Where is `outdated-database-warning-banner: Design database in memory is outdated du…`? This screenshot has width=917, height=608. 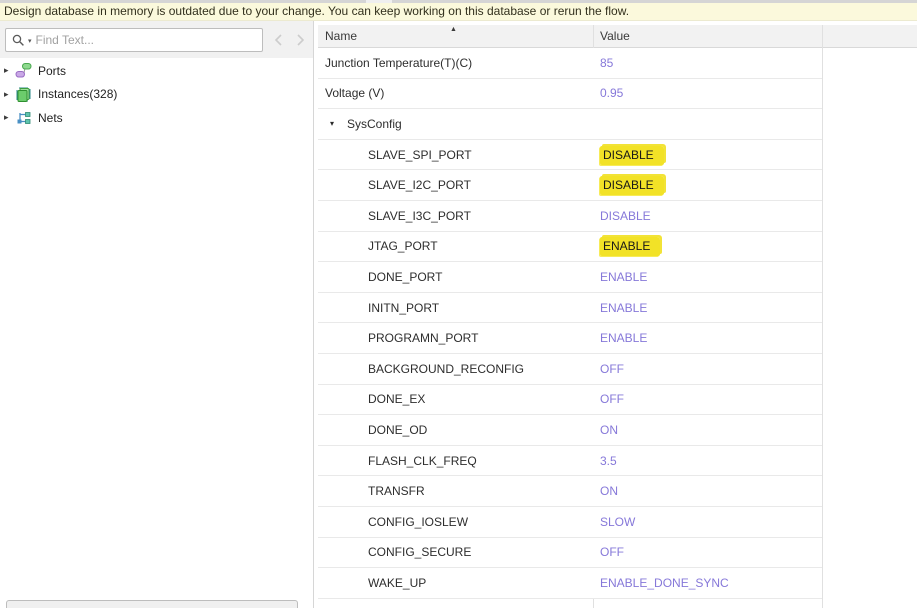
outdated-database-warning-banner: Design database in memory is outdated du… is located at coordinates (458, 12).